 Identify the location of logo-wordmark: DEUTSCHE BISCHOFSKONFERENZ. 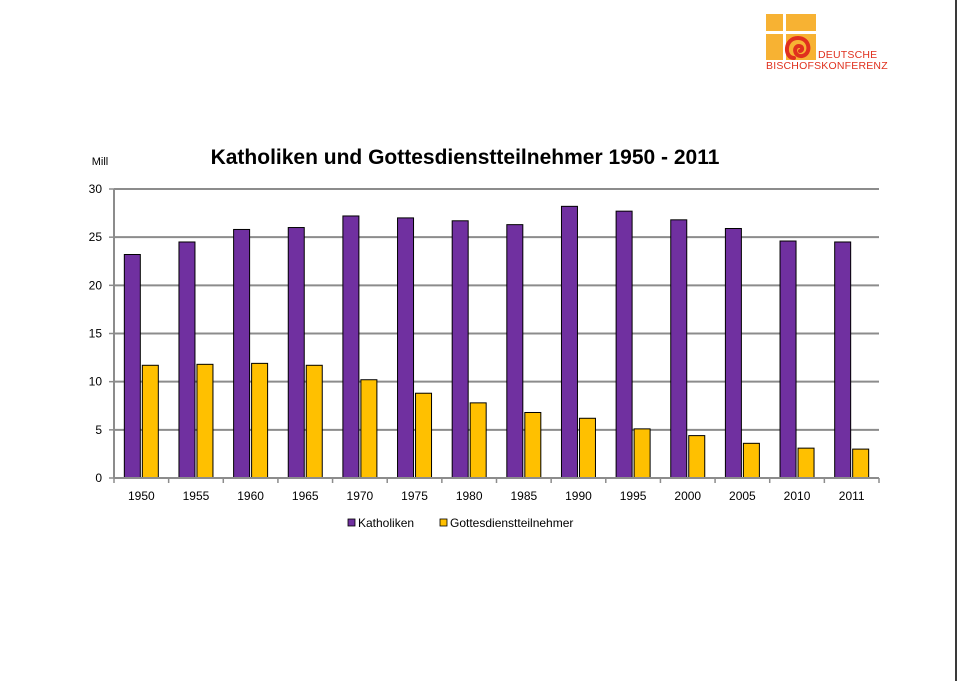
(827, 60).